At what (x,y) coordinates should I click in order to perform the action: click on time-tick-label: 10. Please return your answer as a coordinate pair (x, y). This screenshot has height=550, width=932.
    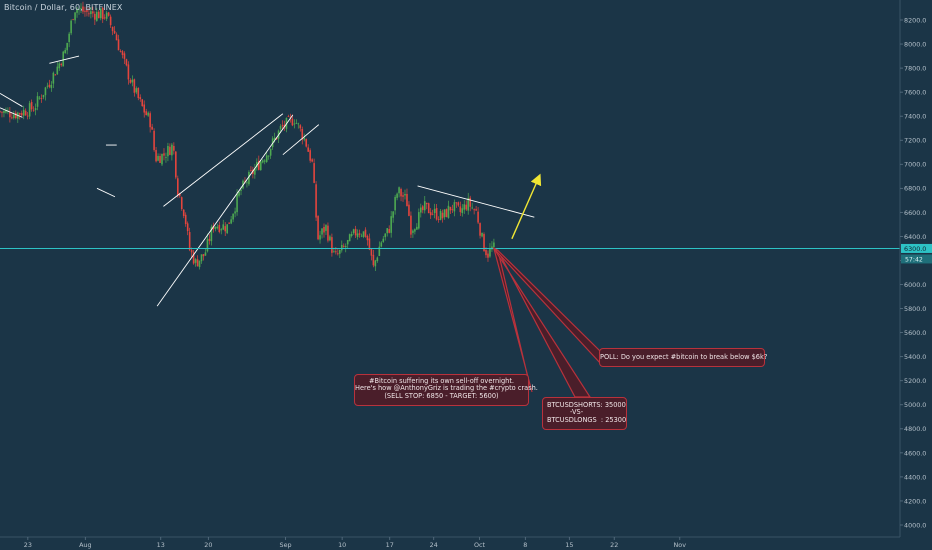
    Looking at the image, I should click on (342, 545).